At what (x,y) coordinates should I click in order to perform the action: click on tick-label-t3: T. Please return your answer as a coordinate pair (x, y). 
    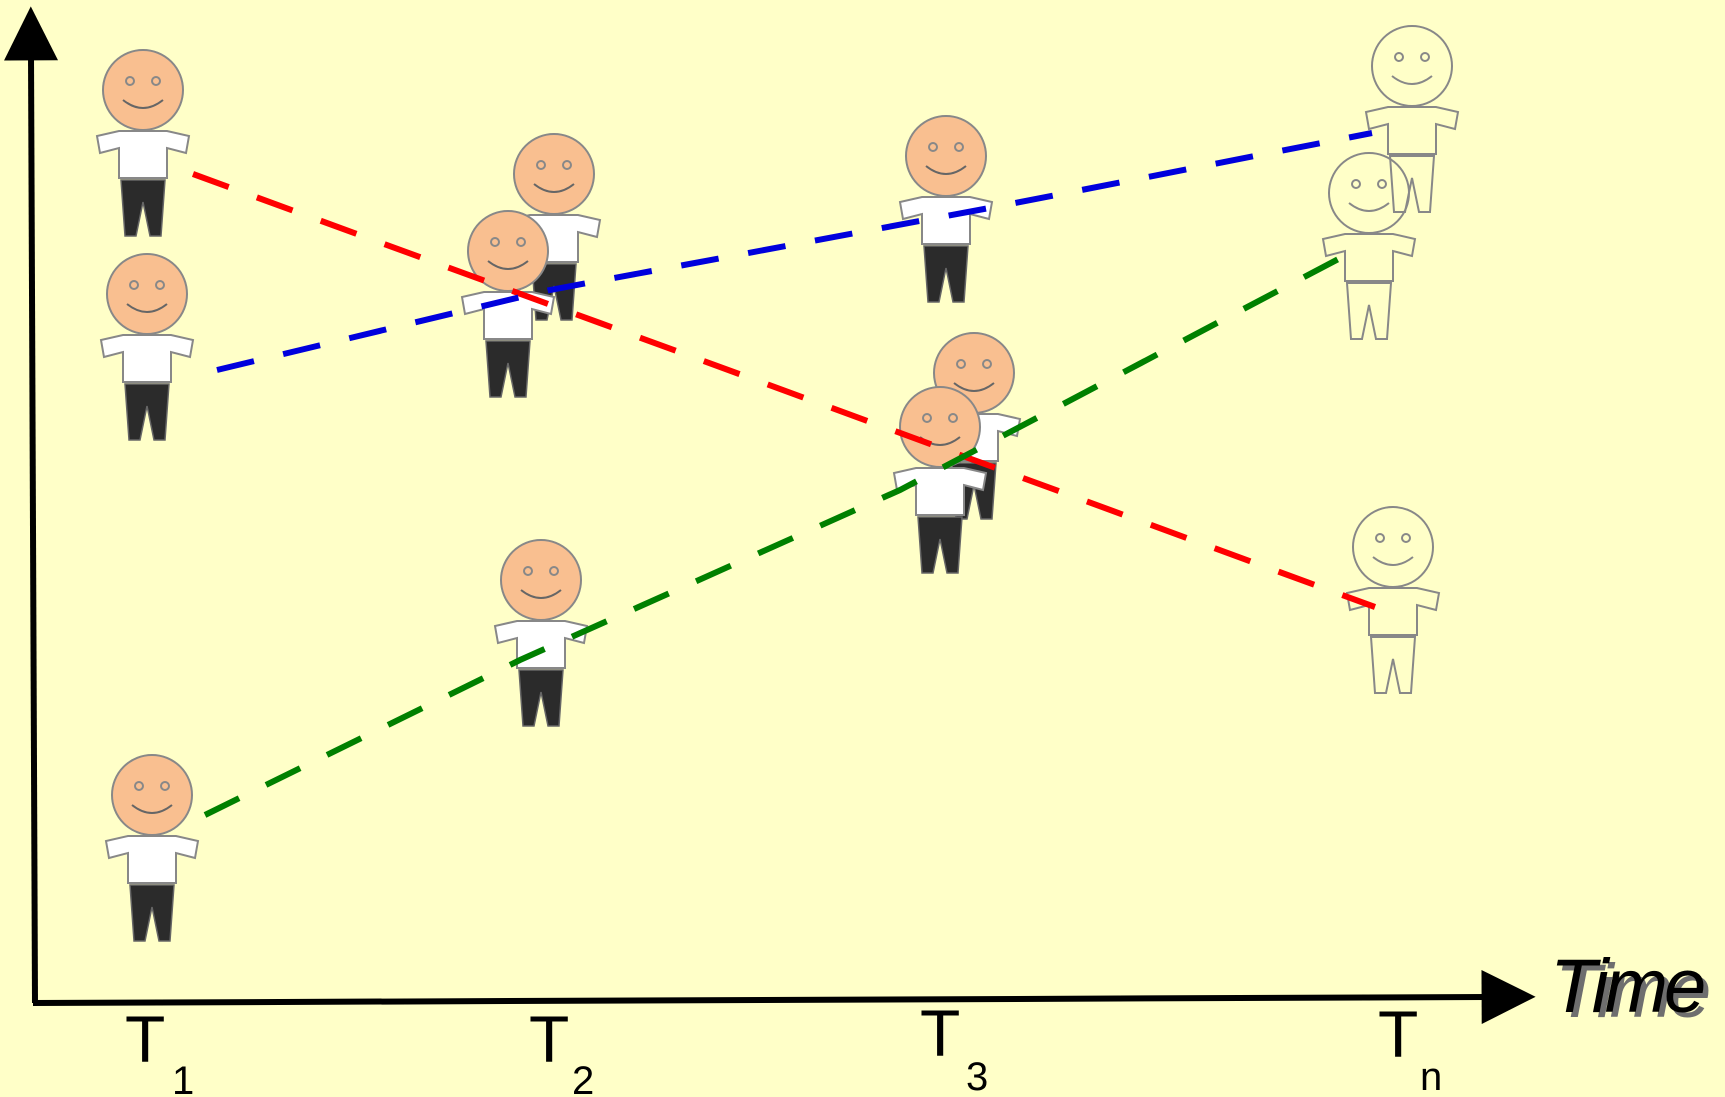
    Looking at the image, I should click on (940, 1033).